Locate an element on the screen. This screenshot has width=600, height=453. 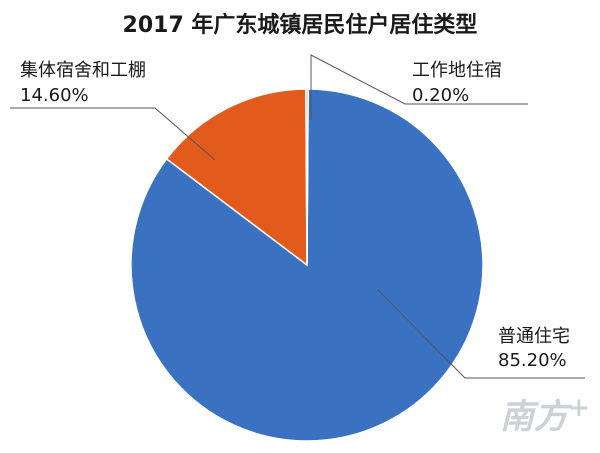
slice-label-dormitory: 集体宿舍和工棚 is located at coordinates (83, 70).